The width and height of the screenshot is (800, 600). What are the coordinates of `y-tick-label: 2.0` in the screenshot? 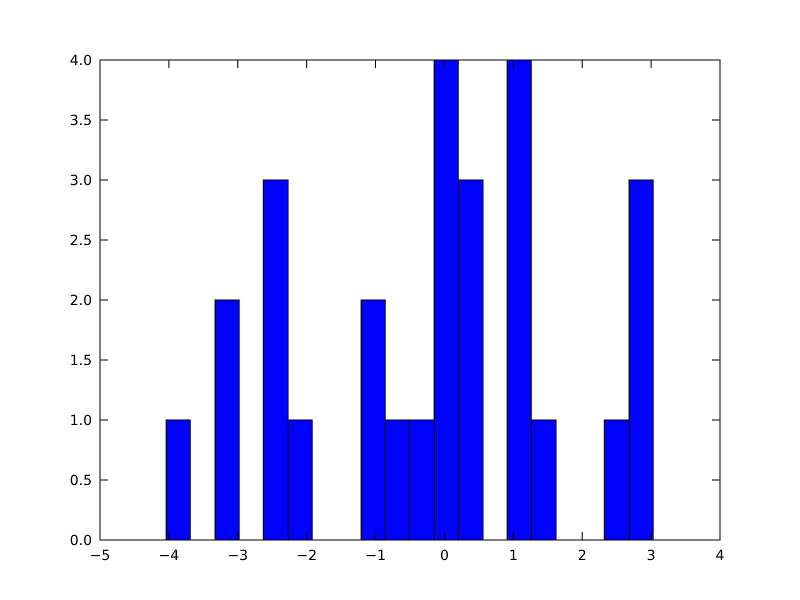 It's located at (81, 301).